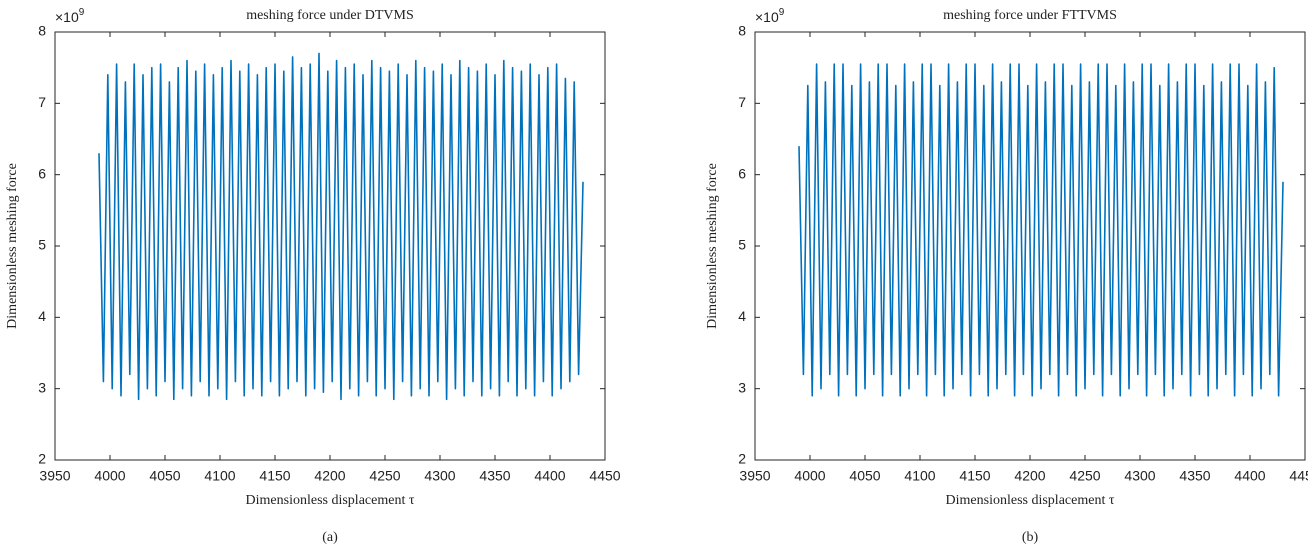  What do you see at coordinates (330, 537) in the screenshot?
I see `caption: (a)` at bounding box center [330, 537].